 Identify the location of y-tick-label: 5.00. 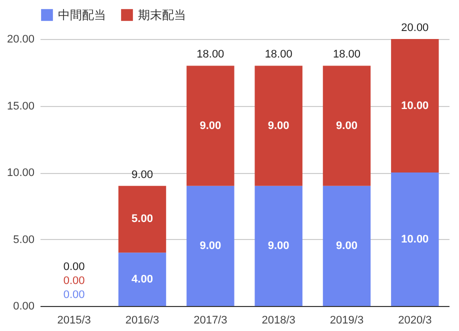
(23, 240).